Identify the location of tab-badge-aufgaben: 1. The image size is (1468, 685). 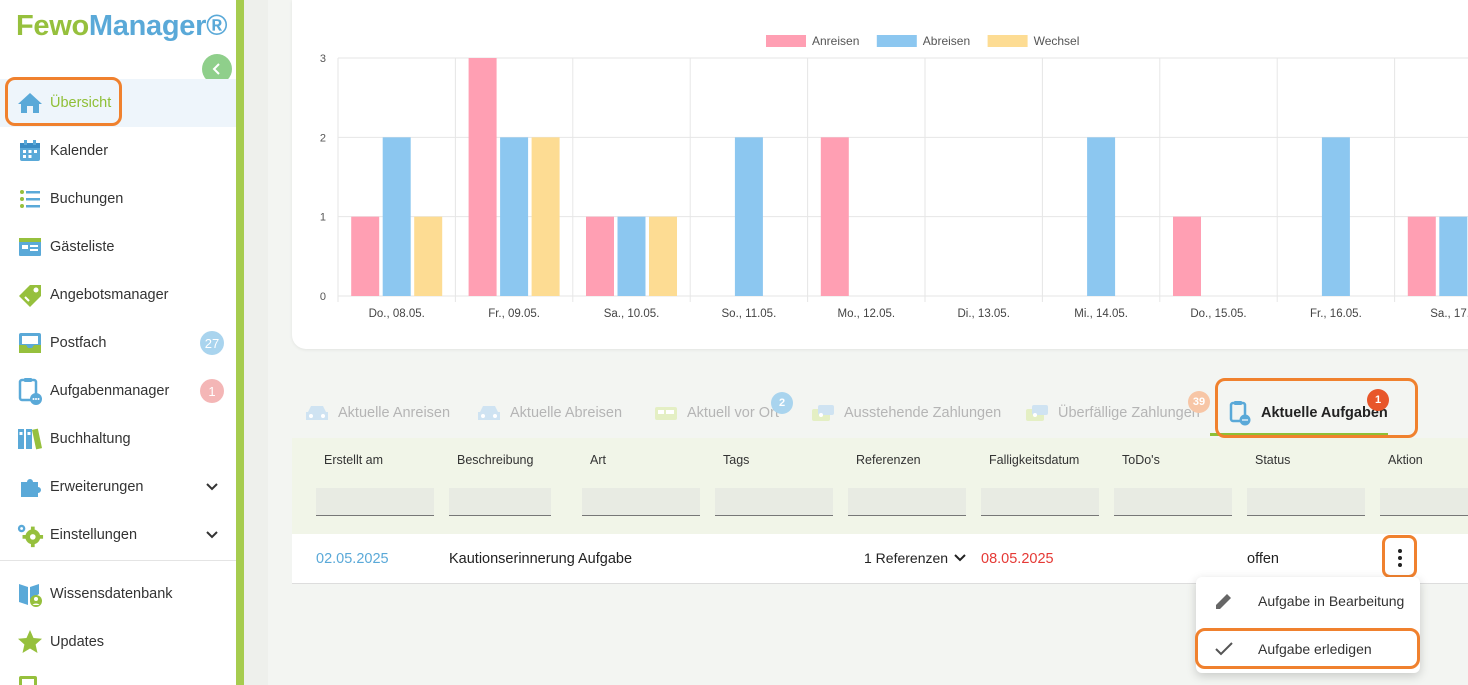
(1378, 400).